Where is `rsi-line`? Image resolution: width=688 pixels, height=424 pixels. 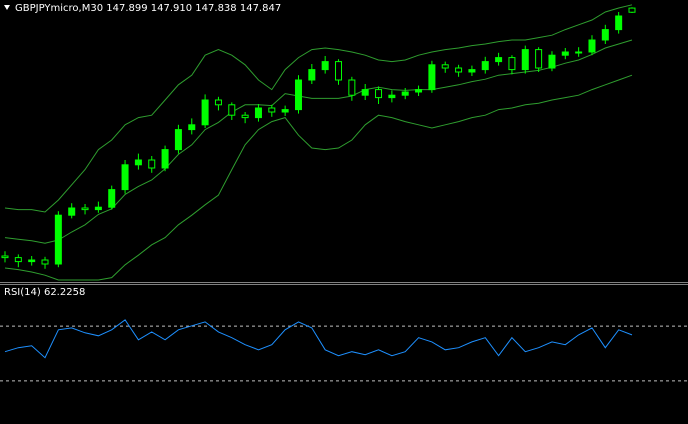
rsi-line is located at coordinates (318, 339).